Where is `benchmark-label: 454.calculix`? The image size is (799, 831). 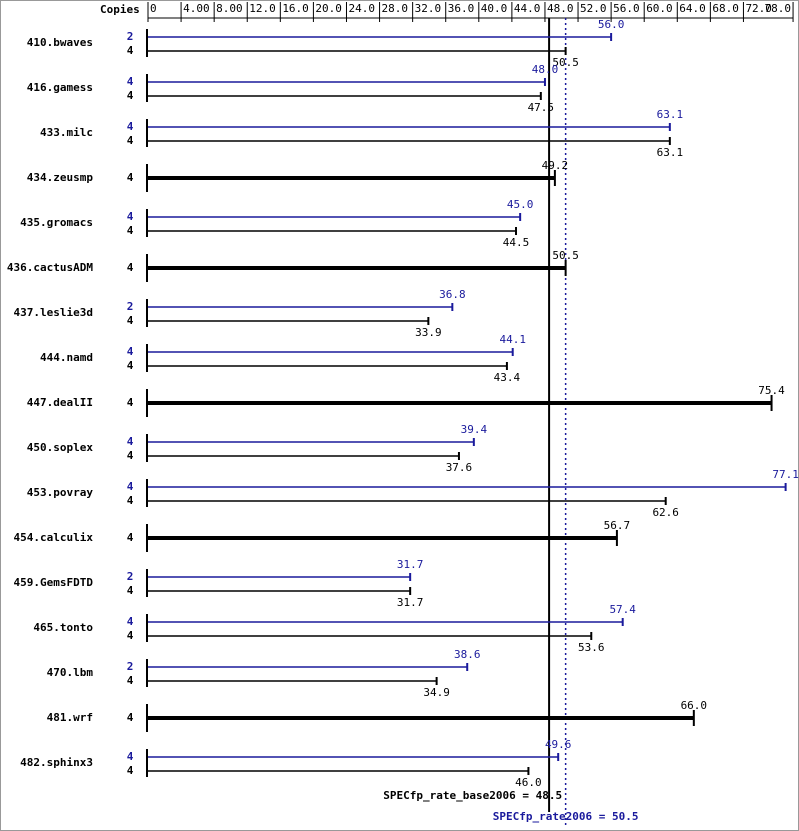
benchmark-label: 454.calculix is located at coordinates (54, 537).